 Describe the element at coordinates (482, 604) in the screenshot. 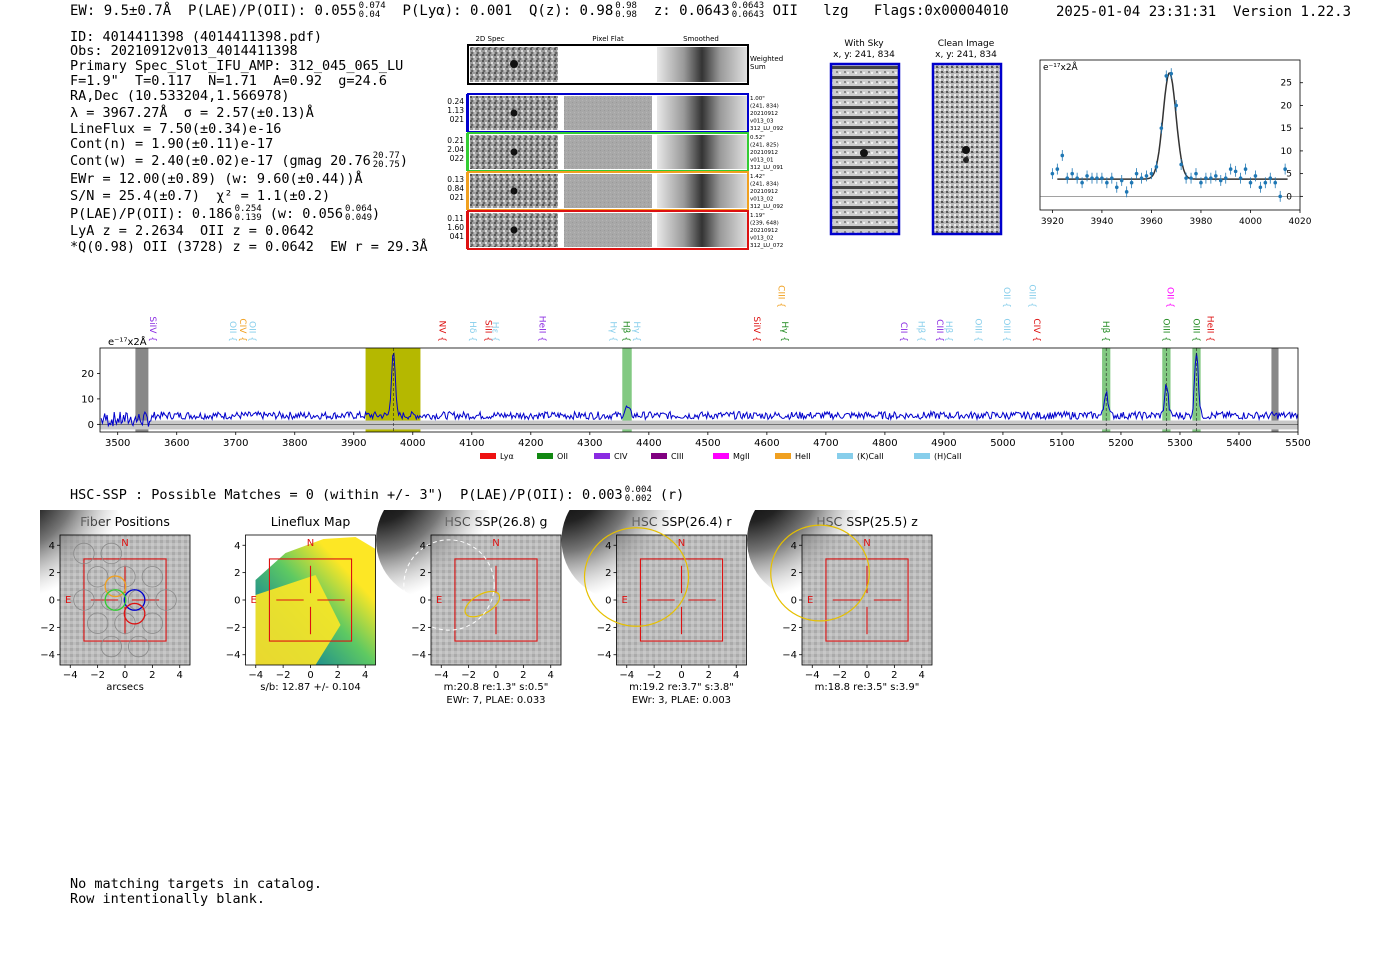

I see `source-ellipse` at that location.